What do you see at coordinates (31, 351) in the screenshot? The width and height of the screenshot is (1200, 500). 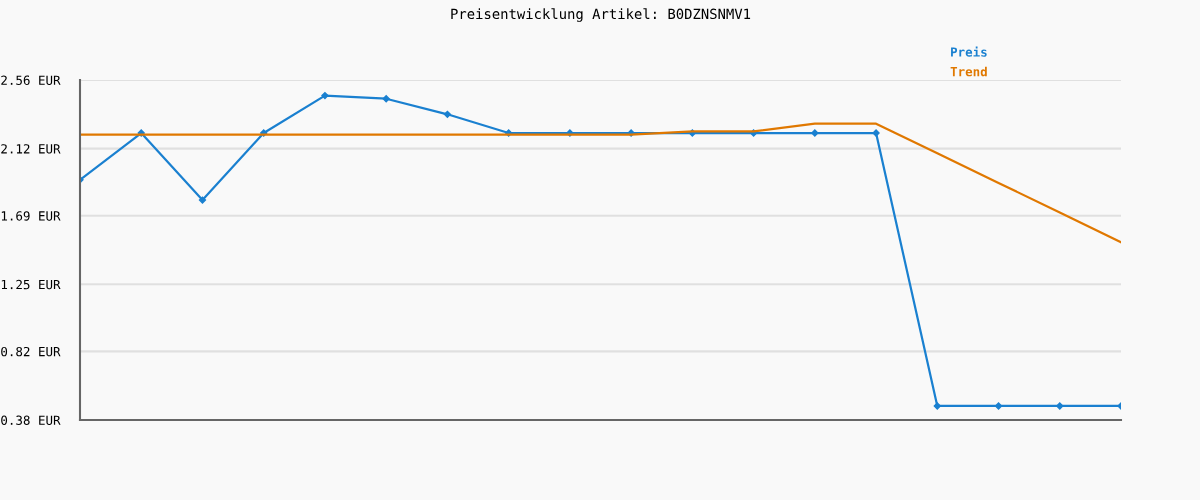 I see `y-tick-label: 0.82 EUR` at bounding box center [31, 351].